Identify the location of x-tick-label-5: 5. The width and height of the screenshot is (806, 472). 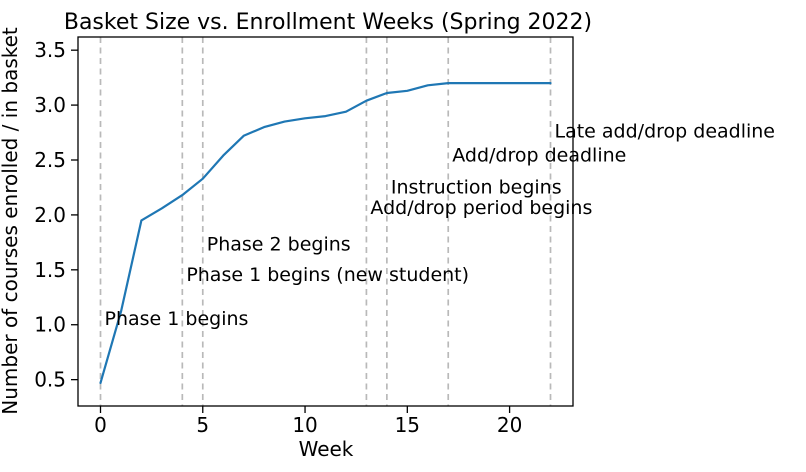
(202, 425).